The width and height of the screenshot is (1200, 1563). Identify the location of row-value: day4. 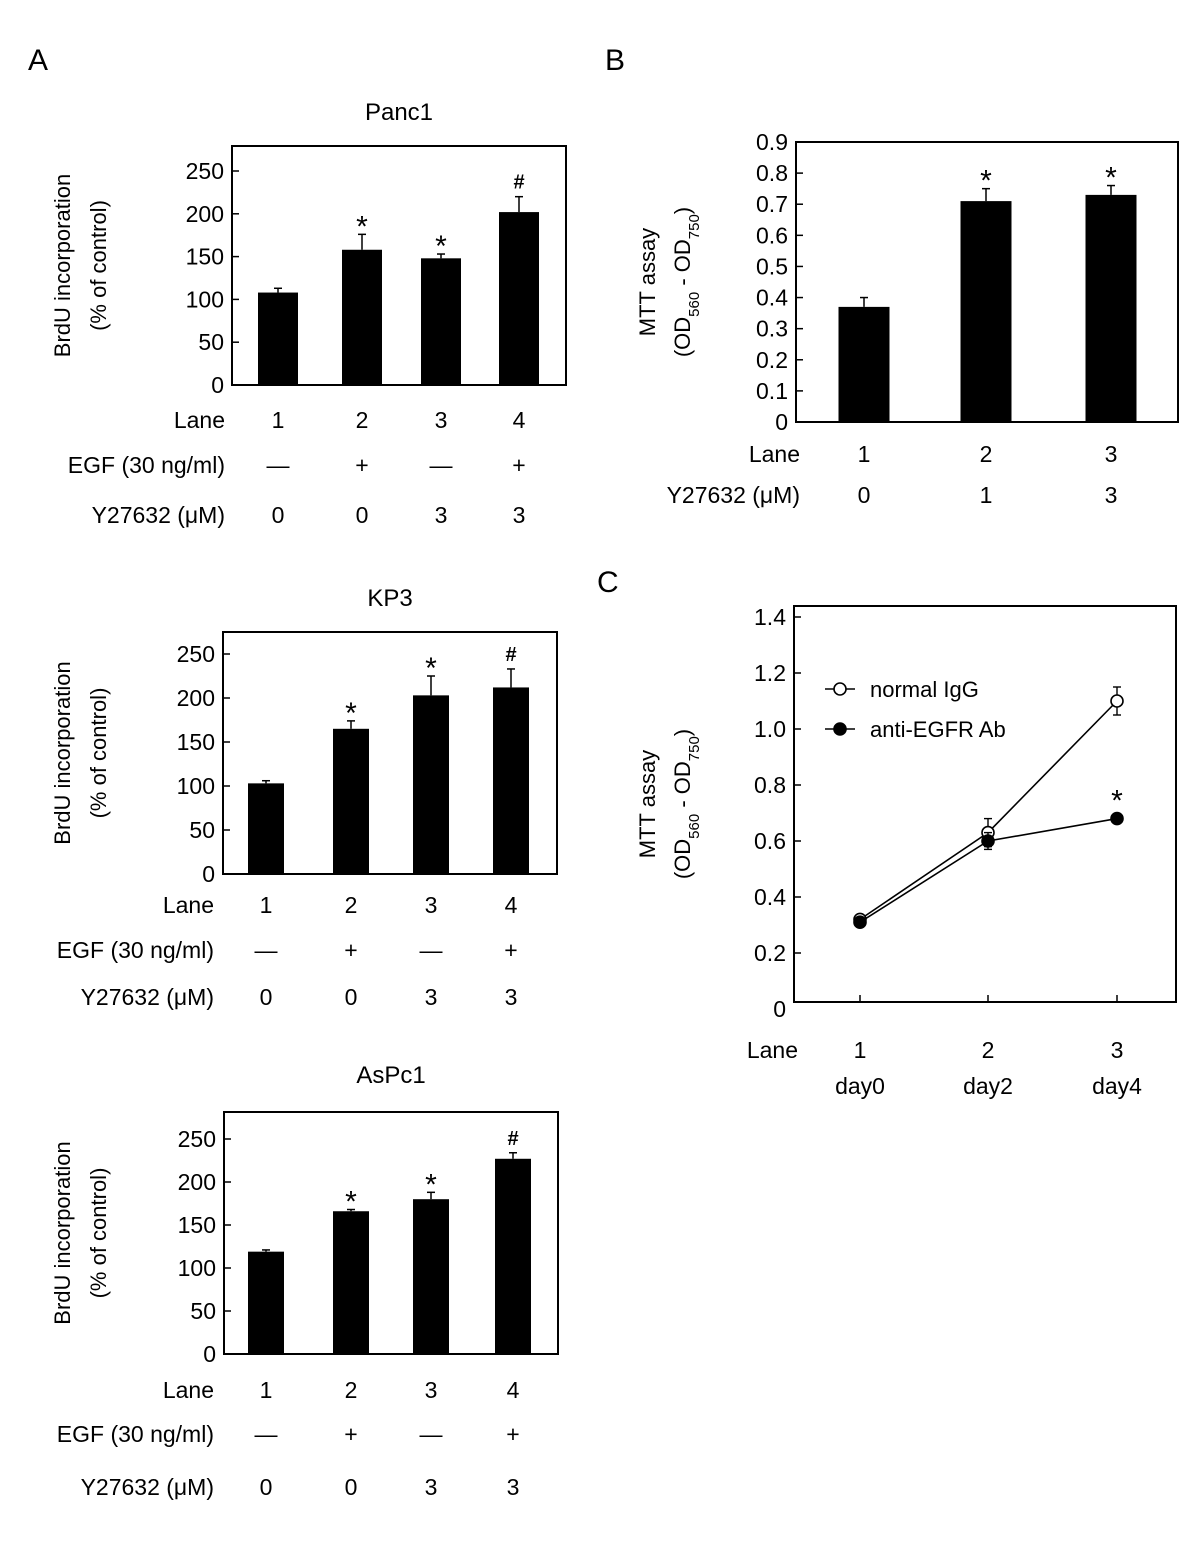
(1117, 1086).